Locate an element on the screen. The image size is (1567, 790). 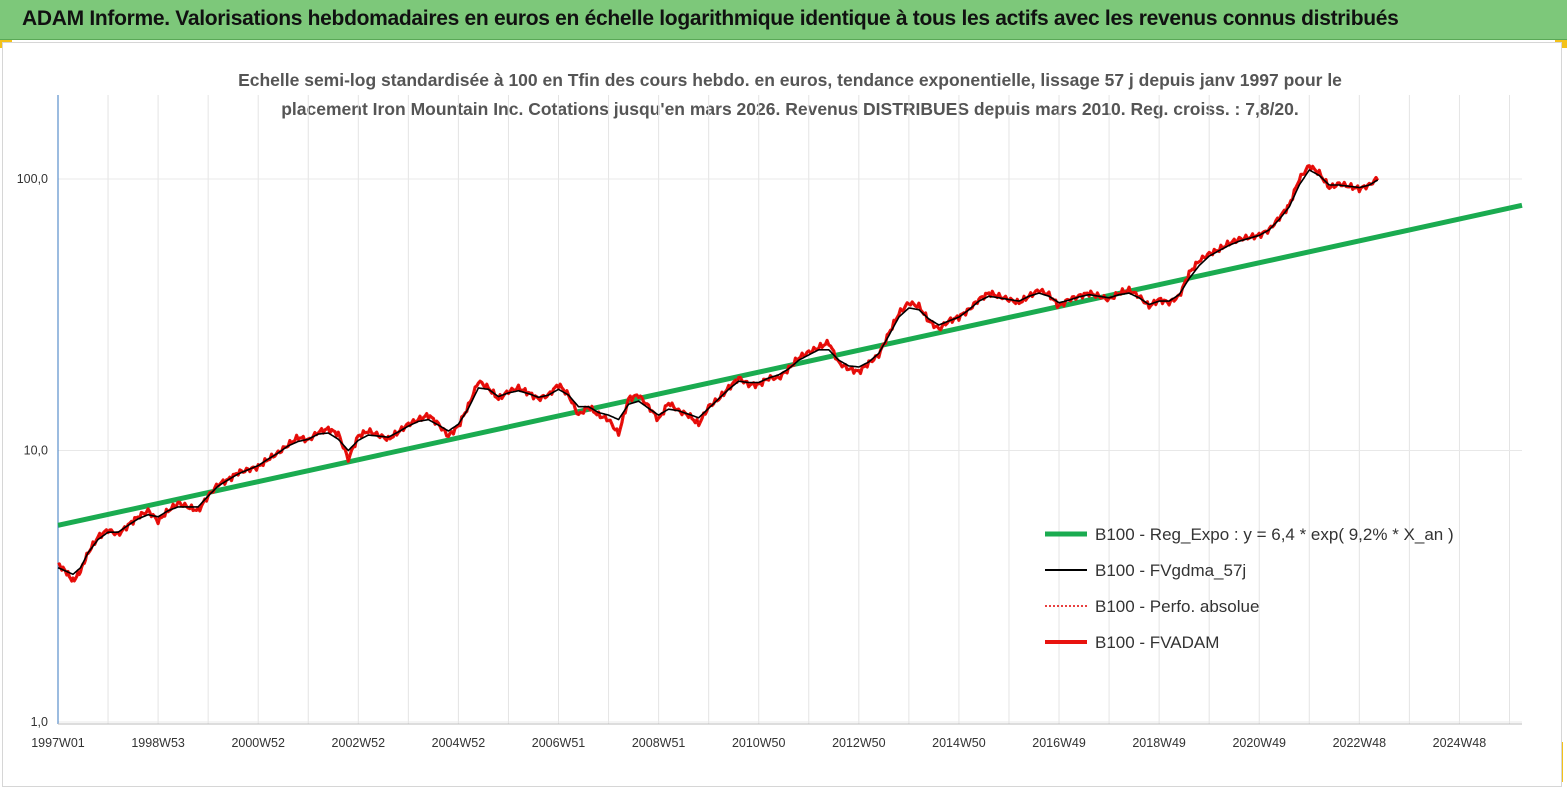
x-tick-label: 2020W49 is located at coordinates (1259, 743).